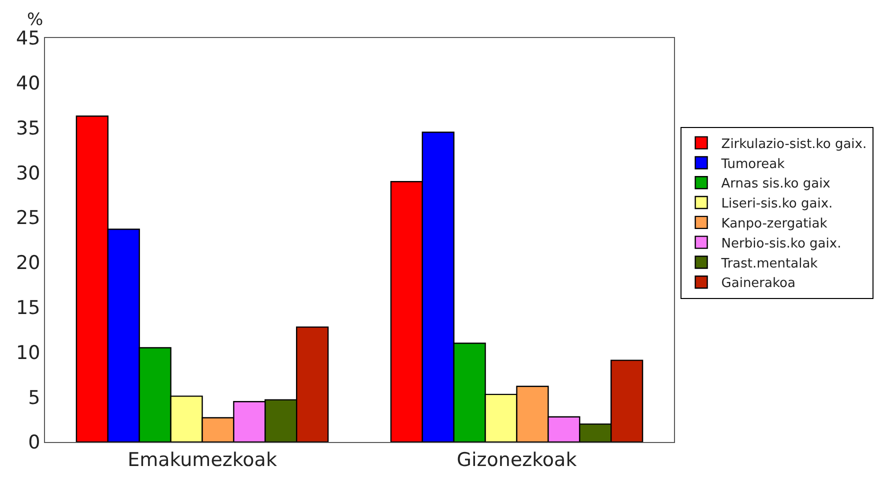  What do you see at coordinates (34, 443) in the screenshot?
I see `y-tick-label: 0` at bounding box center [34, 443].